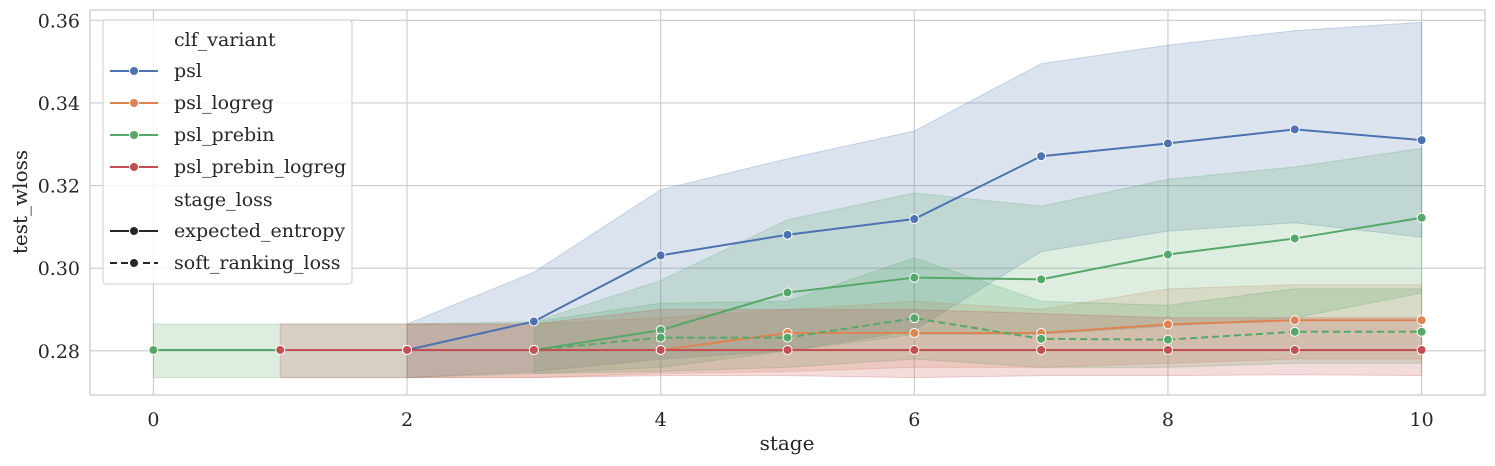  Describe the element at coordinates (914, 420) in the screenshot. I see `x-tick-label: 6` at that location.